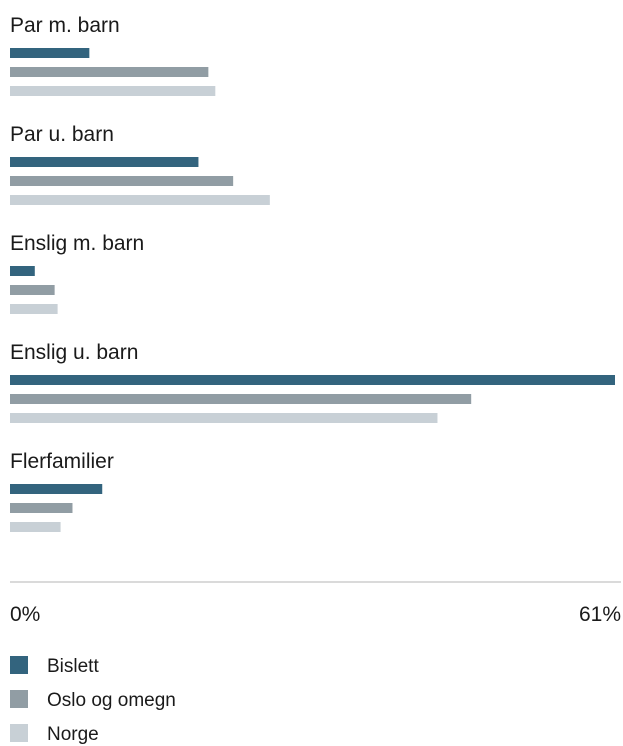  What do you see at coordinates (111, 700) in the screenshot?
I see `legend-label: Oslo og omegn` at bounding box center [111, 700].